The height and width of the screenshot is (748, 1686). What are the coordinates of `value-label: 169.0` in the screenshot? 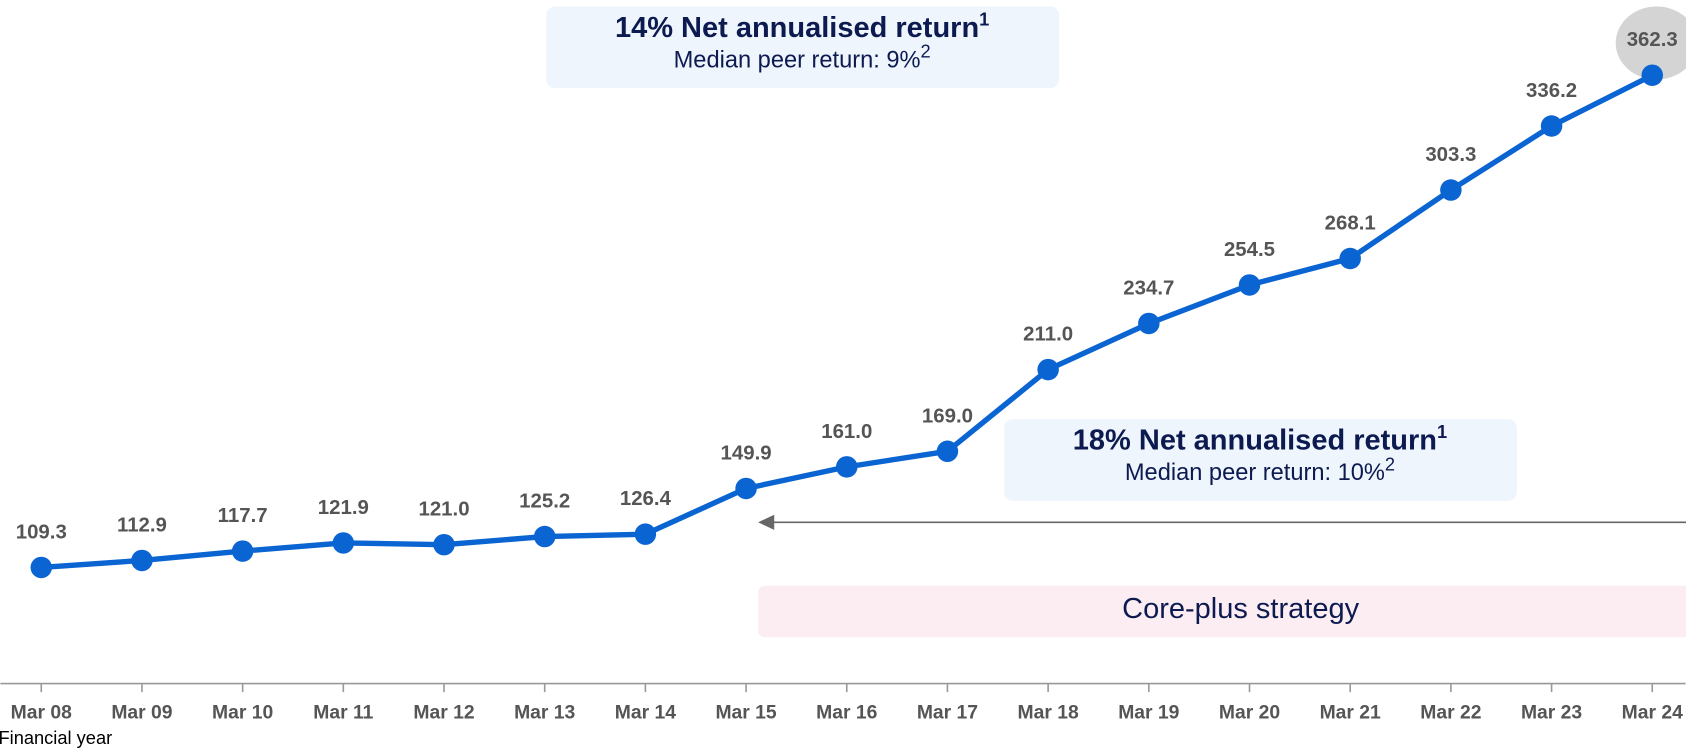 It's located at (947, 416).